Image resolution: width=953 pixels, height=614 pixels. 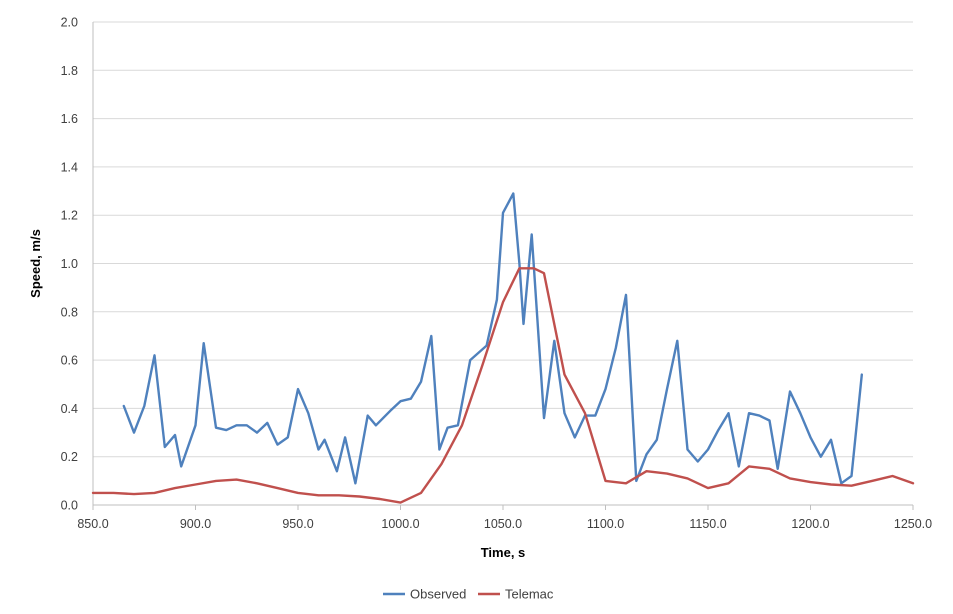 I want to click on x-tick-label: 1100.0, so click(x=605, y=524).